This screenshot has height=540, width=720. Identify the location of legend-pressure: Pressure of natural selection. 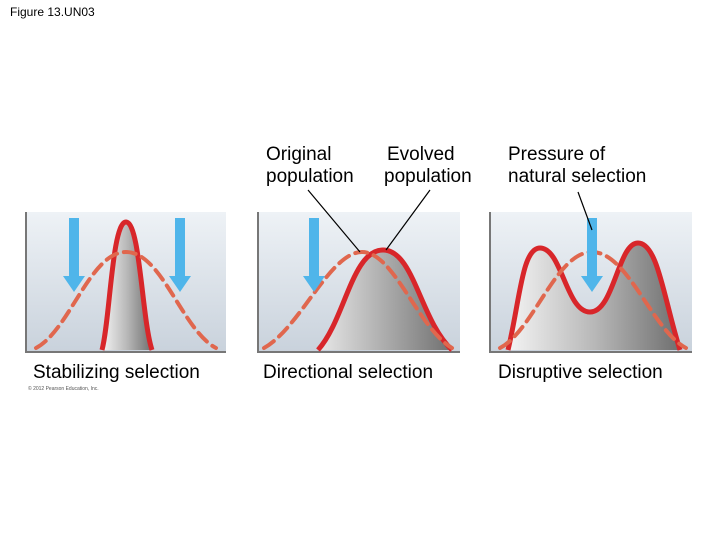
(577, 166).